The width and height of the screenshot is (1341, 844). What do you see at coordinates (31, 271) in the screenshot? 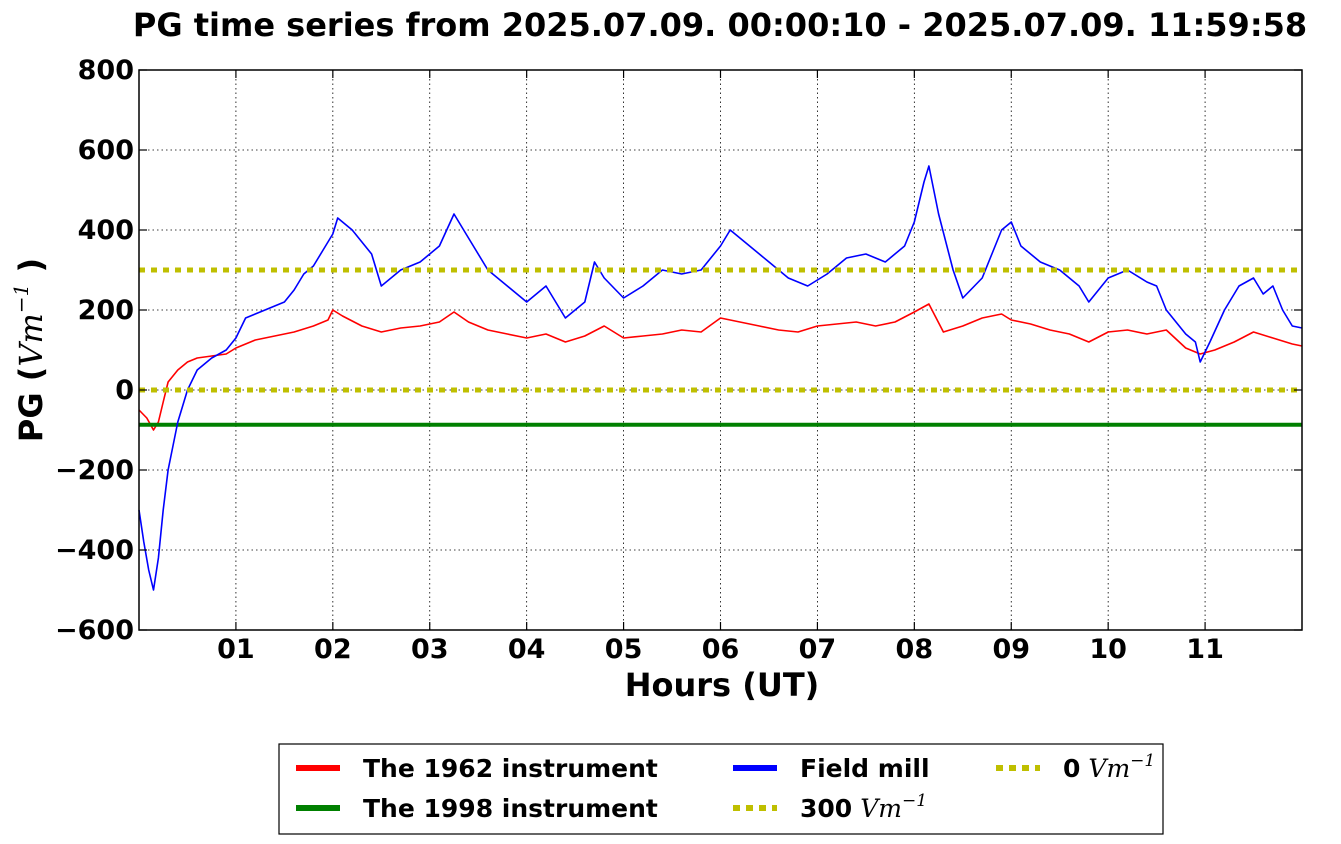
I see `y-axis-label-suffix: )` at bounding box center [31, 271].